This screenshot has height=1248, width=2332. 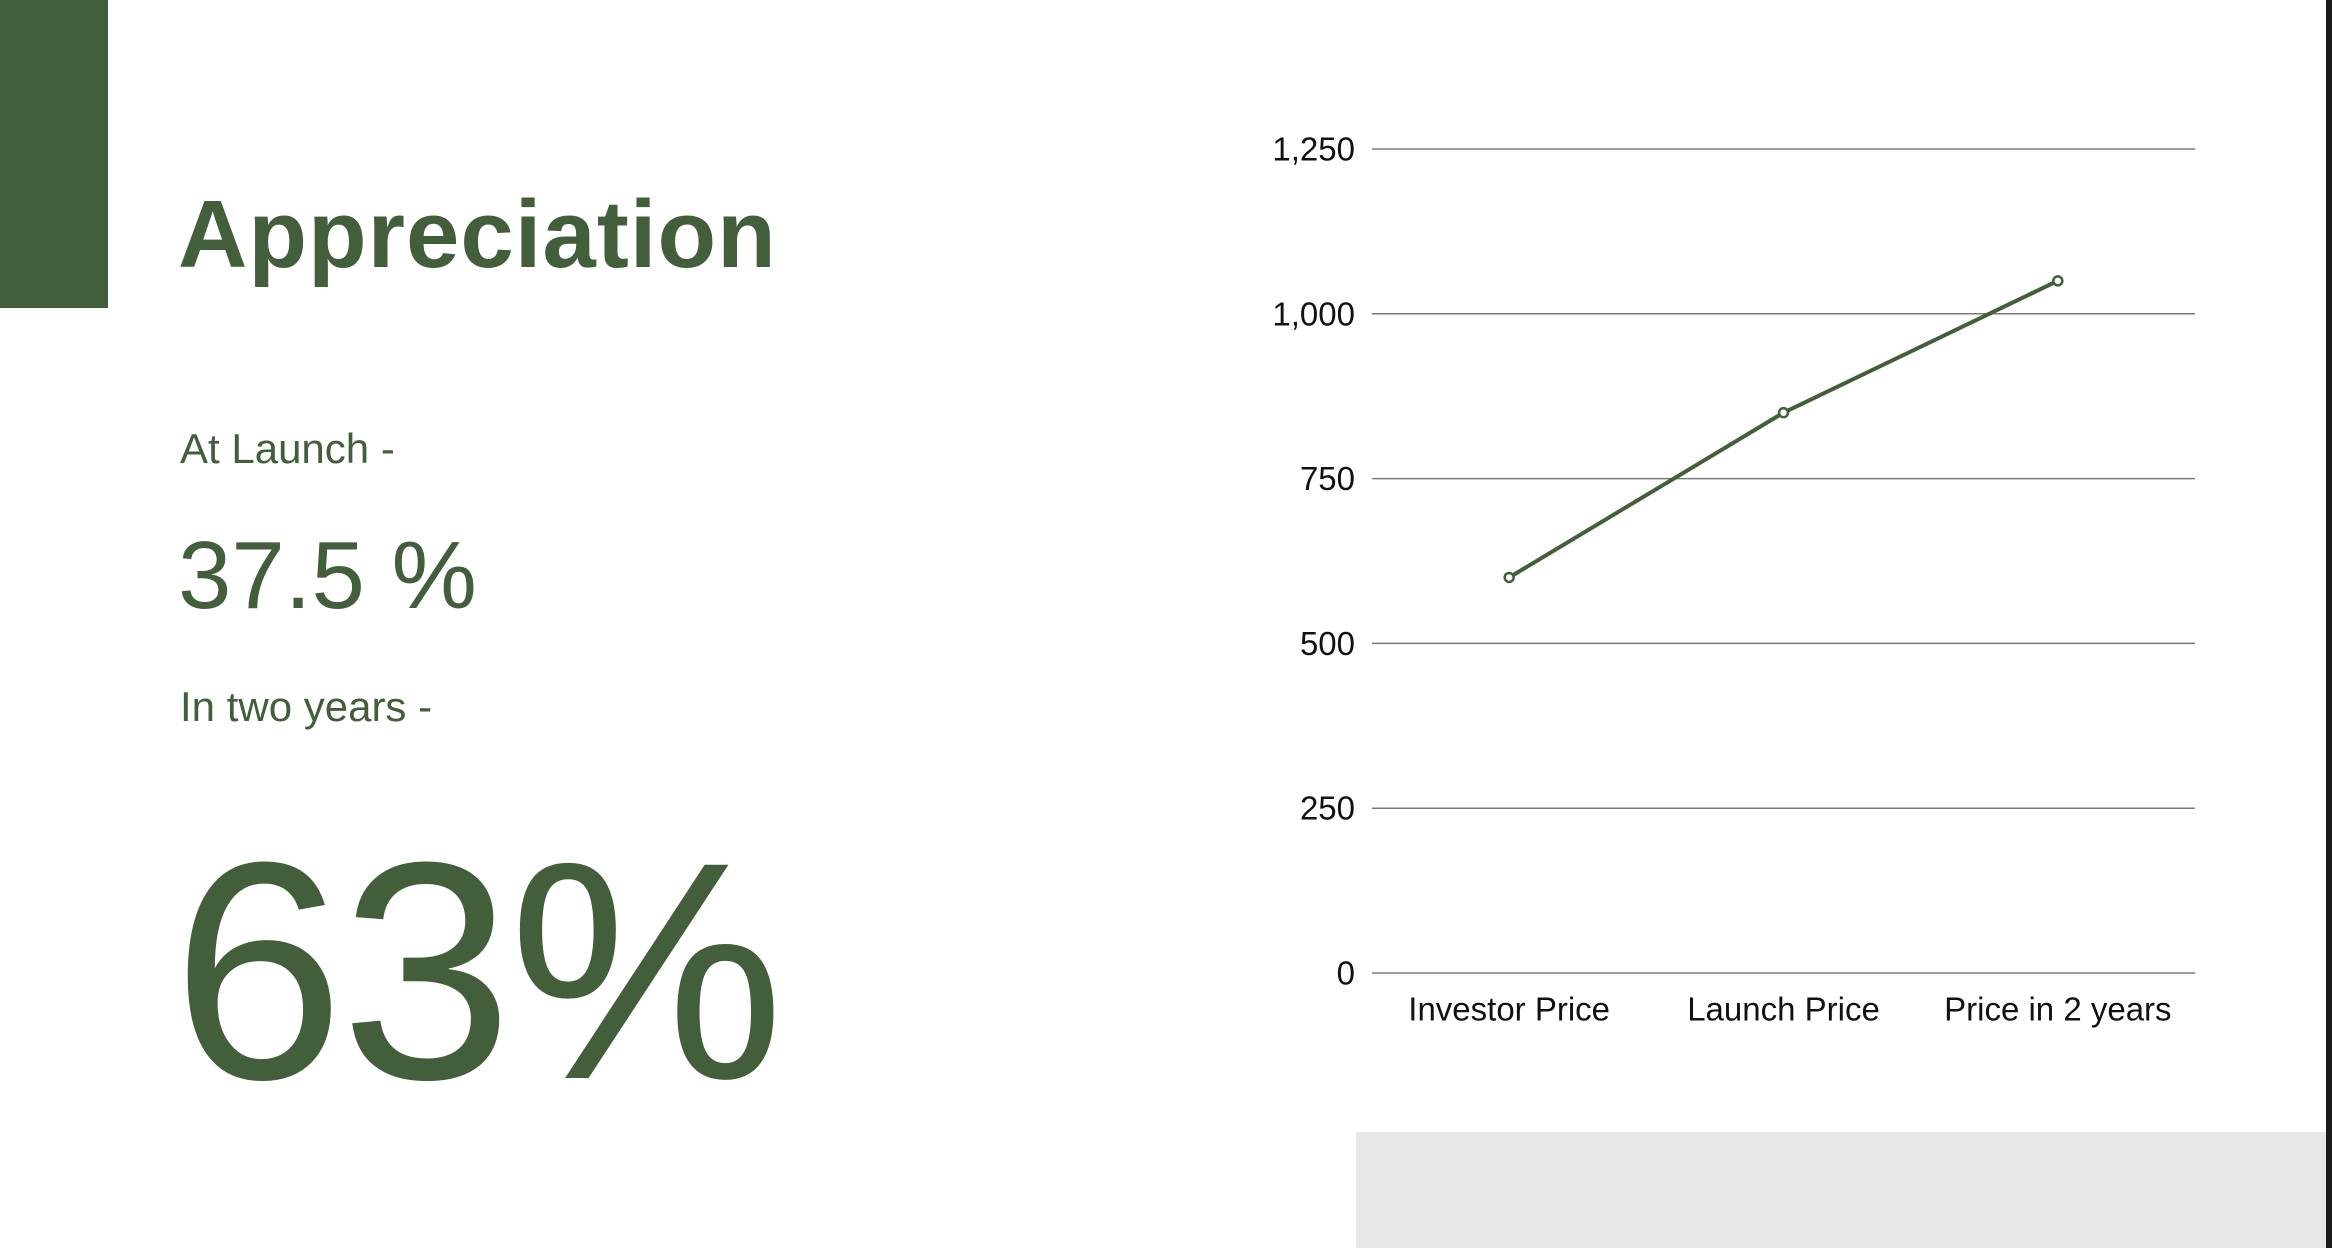 I want to click on series-line, so click(x=1783, y=429).